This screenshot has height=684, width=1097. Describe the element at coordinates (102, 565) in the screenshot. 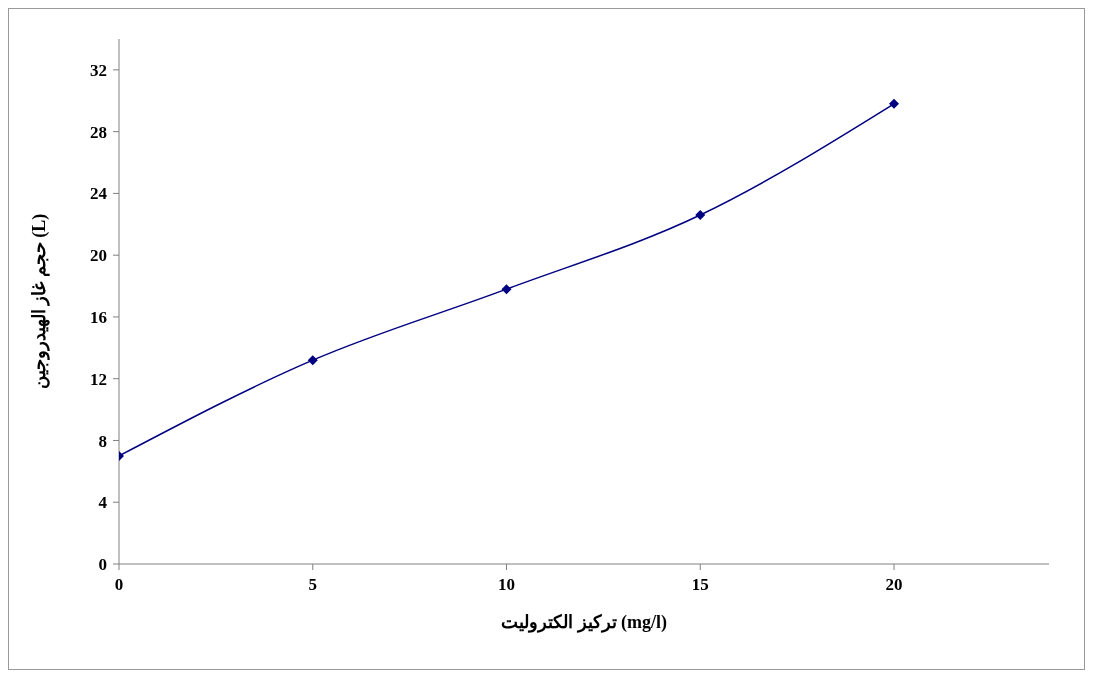

I see `y-tick-label: 0` at that location.